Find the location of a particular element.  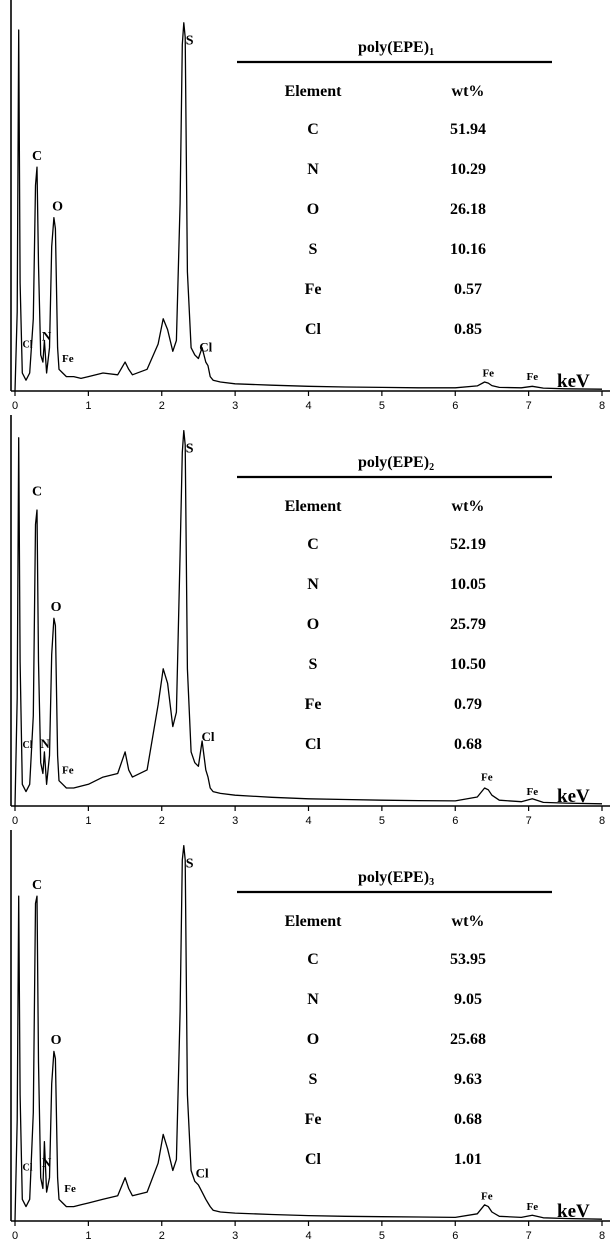

table-title: poly(EPE)1 is located at coordinates (396, 48).